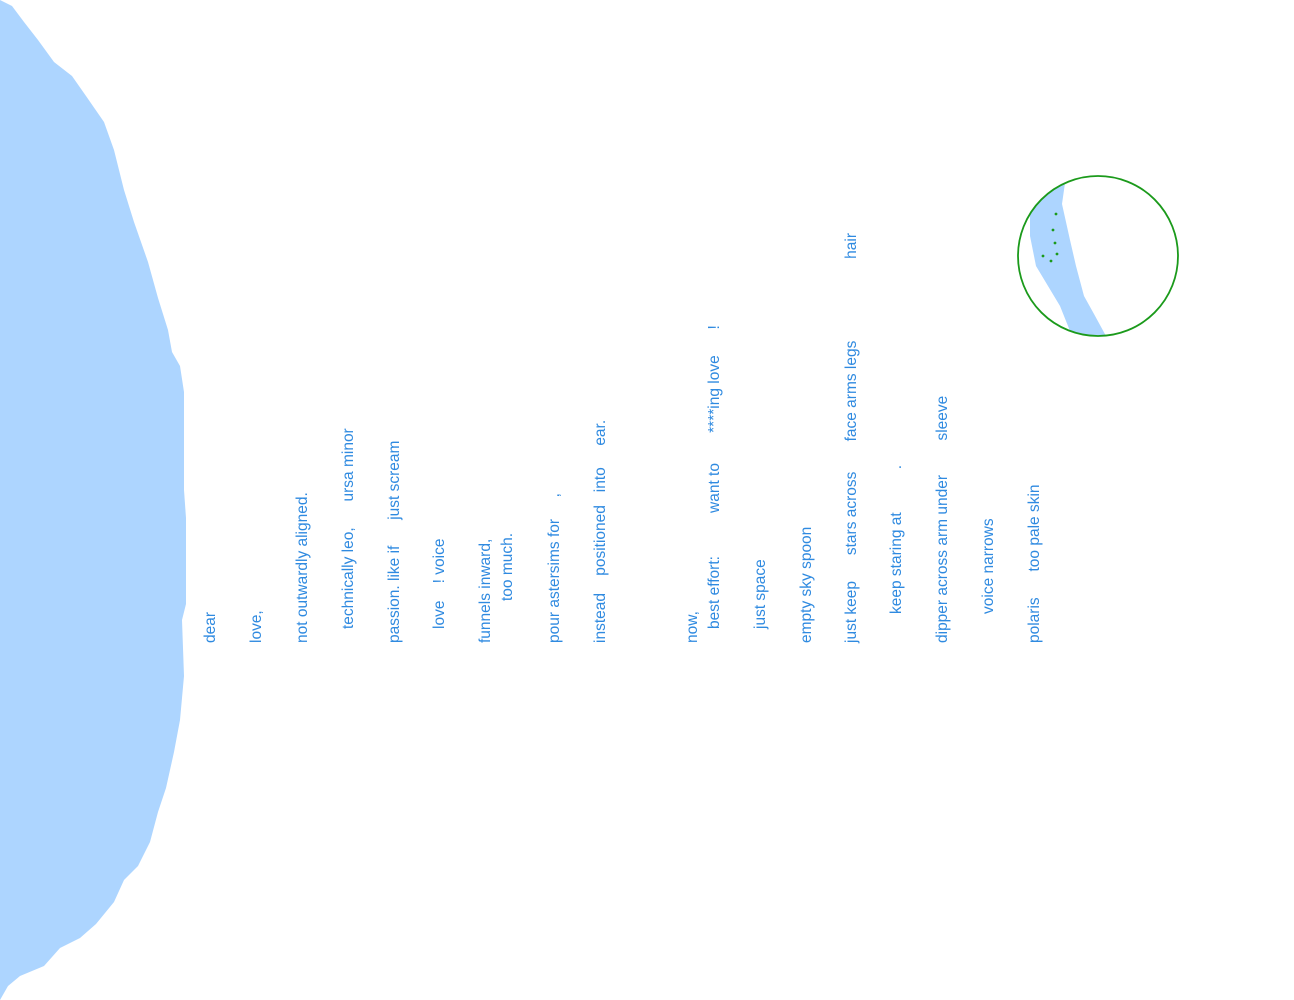 This screenshot has width=1294, height=1000. Describe the element at coordinates (806, 584) in the screenshot. I see `poem-line: empty sky spoon` at that location.